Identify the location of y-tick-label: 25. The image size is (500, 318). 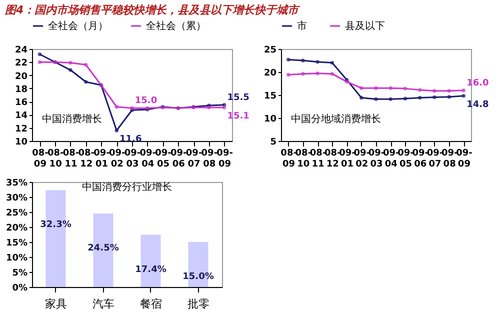
(270, 51).